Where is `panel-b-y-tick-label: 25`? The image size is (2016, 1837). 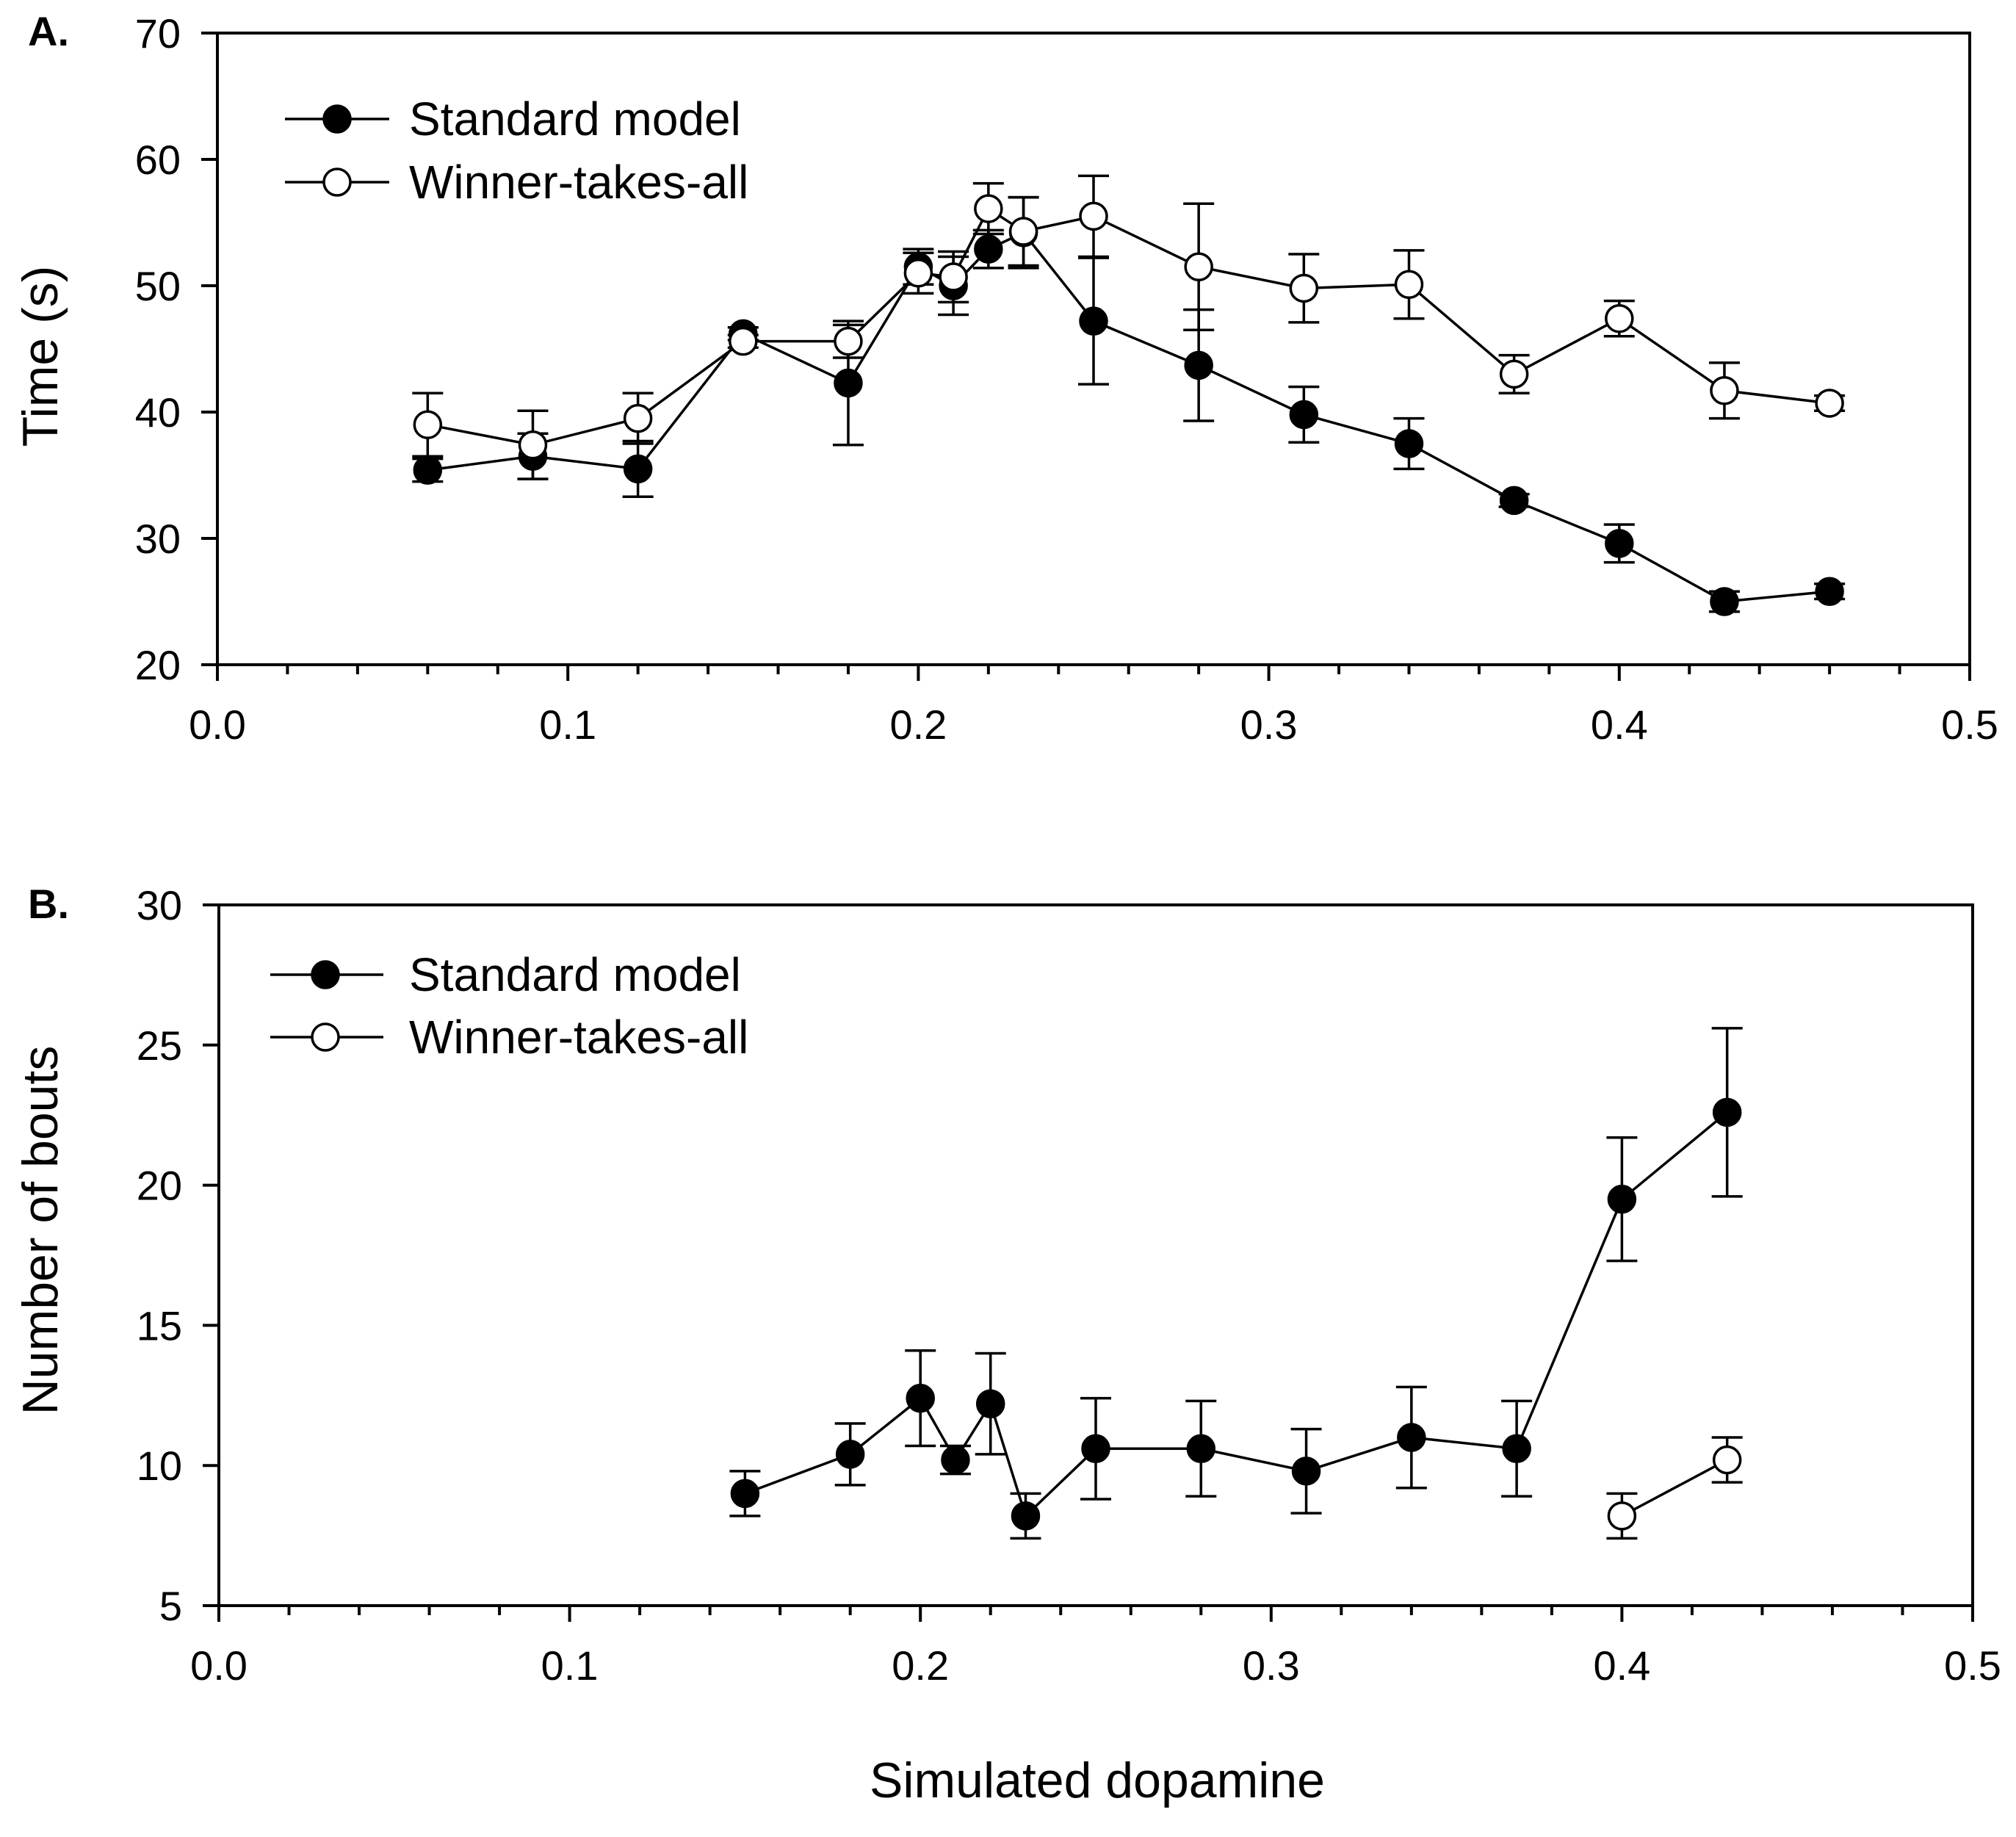 panel-b-y-tick-label: 25 is located at coordinates (159, 1045).